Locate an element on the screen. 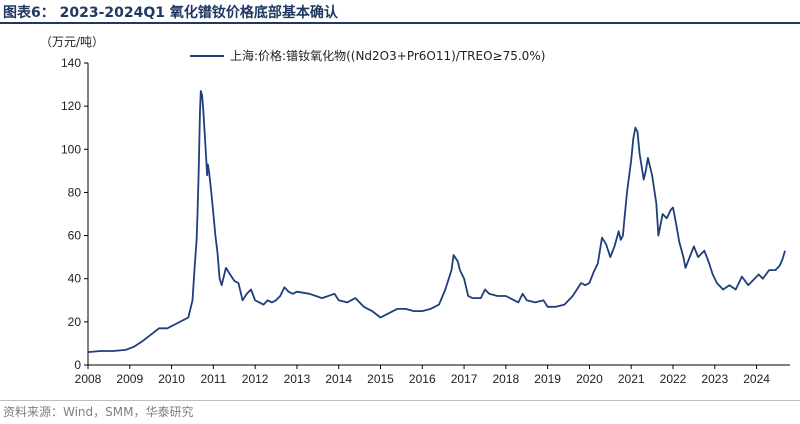  y-tick-label: 40 is located at coordinates (75, 279).